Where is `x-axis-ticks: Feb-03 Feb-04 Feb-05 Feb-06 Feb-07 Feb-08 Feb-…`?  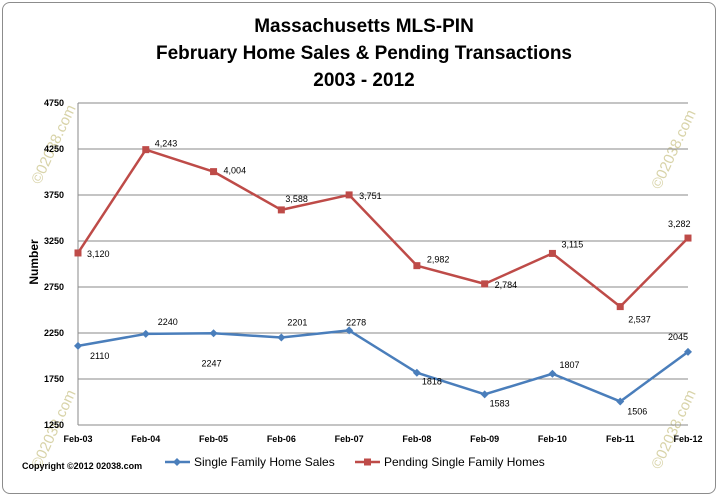
x-axis-ticks: Feb-03 Feb-04 Feb-05 Feb-06 Feb-07 Feb-08 Feb-… is located at coordinates (382, 439).